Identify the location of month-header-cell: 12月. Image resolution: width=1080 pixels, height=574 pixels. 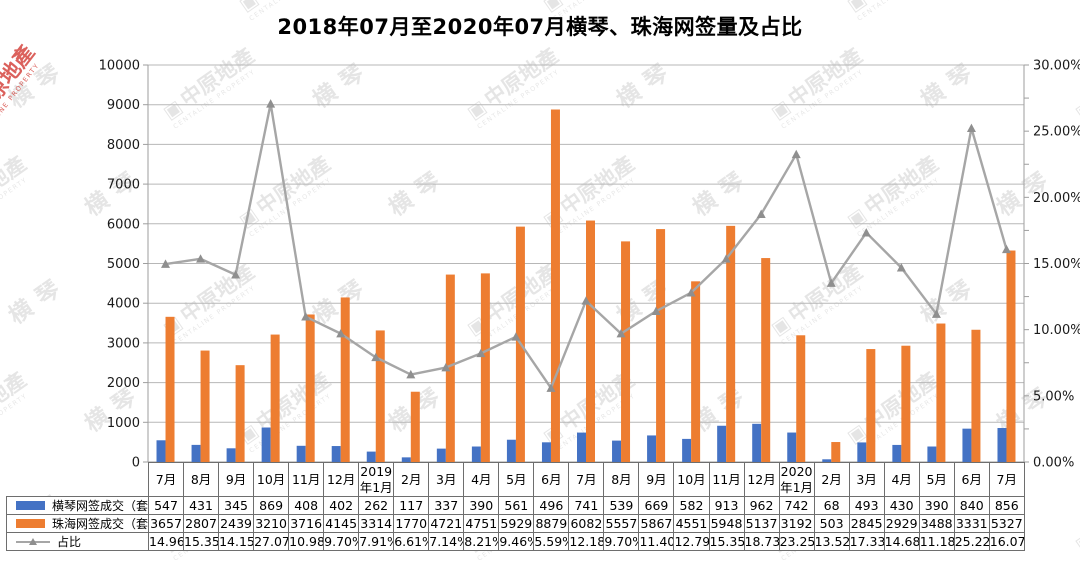
(341, 479).